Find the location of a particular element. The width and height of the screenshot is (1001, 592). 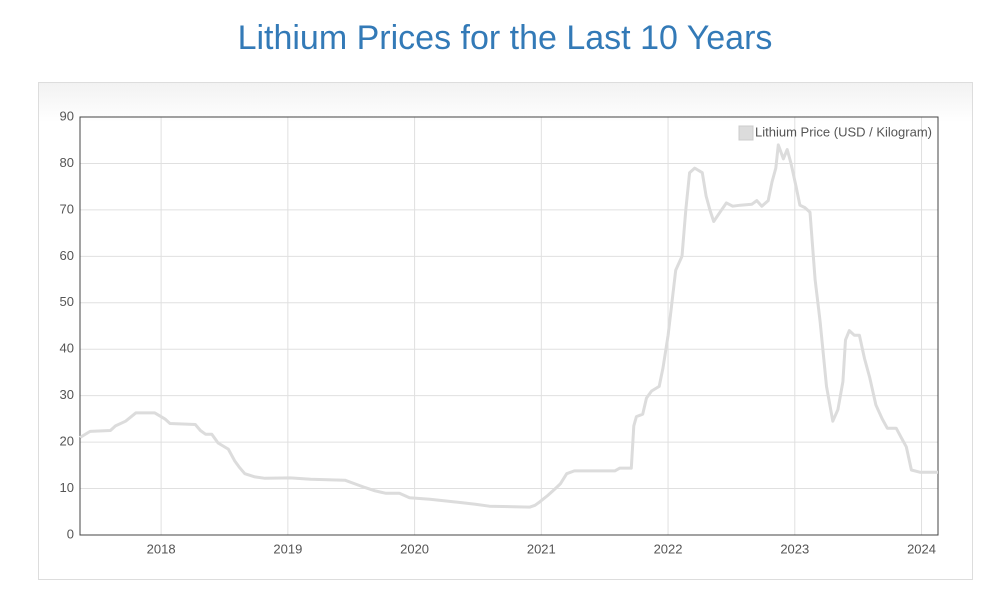

y-tick-label: 60 is located at coordinates (67, 255).